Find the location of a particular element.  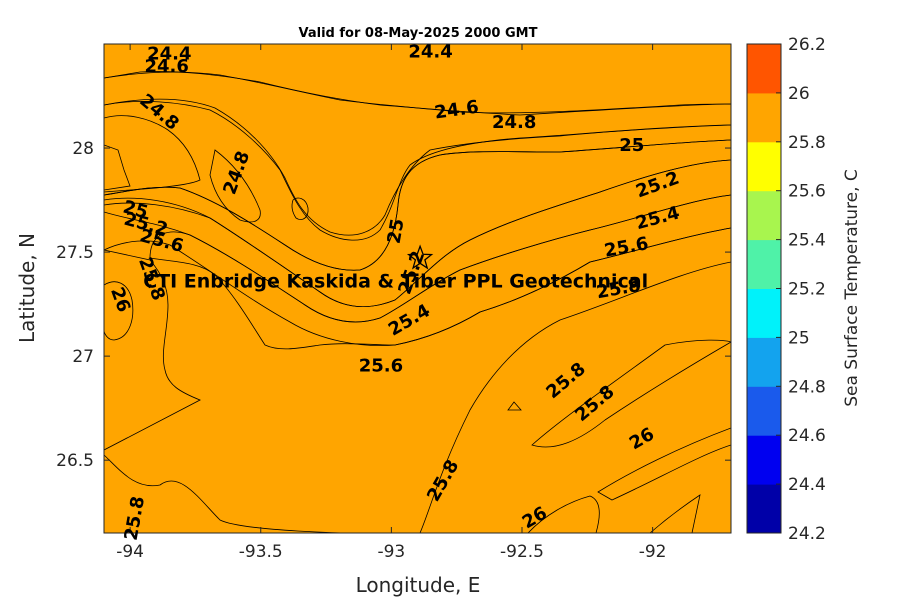

colorbar-tick-label: 24.4 is located at coordinates (807, 485).